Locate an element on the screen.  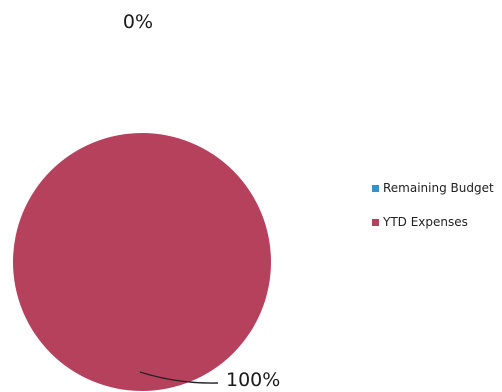
legend: Remaining Budget YTD Expenses is located at coordinates (433, 214).